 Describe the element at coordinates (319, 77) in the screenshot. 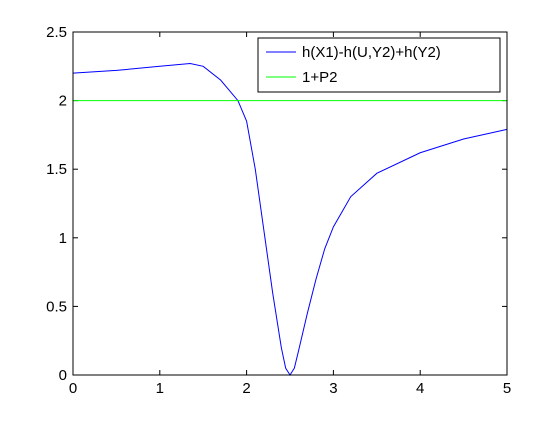

I see `legend-label: 1+P2` at that location.